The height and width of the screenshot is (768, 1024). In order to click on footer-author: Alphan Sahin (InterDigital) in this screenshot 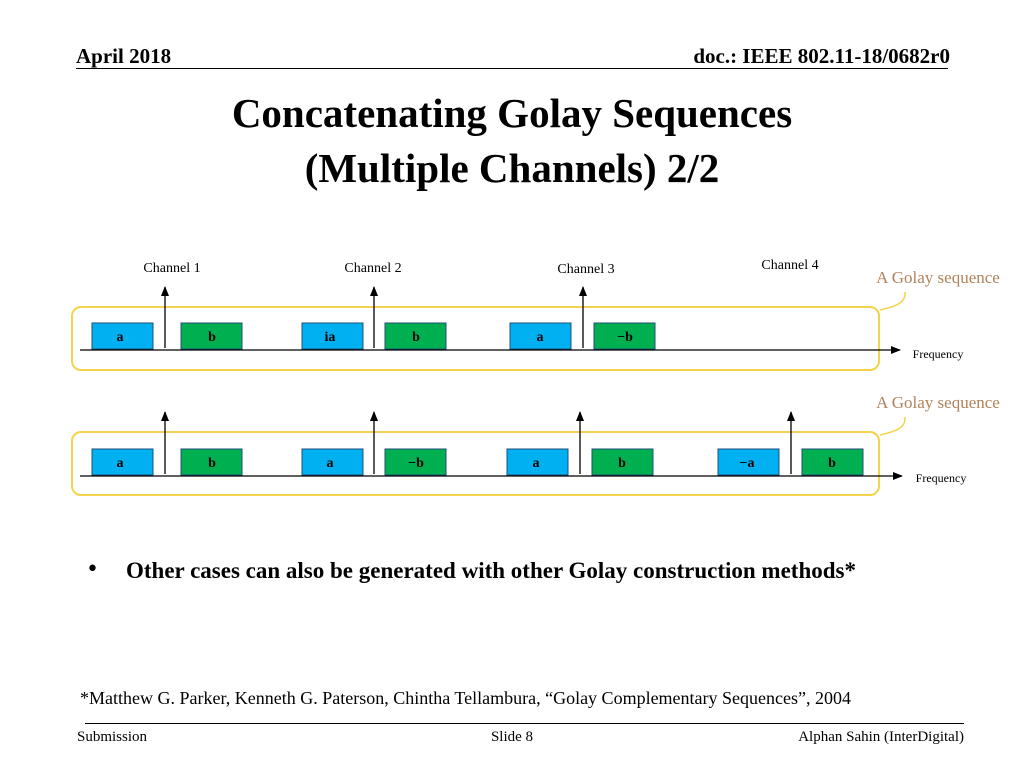, I will do `click(881, 737)`.